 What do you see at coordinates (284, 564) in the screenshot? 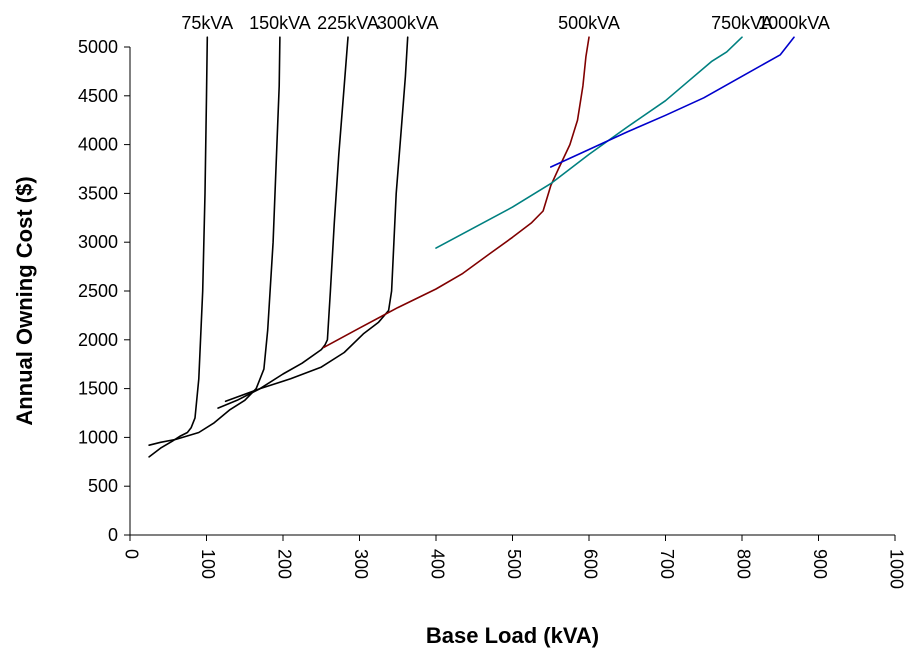
I see `x-tick-label: 200` at bounding box center [284, 564].